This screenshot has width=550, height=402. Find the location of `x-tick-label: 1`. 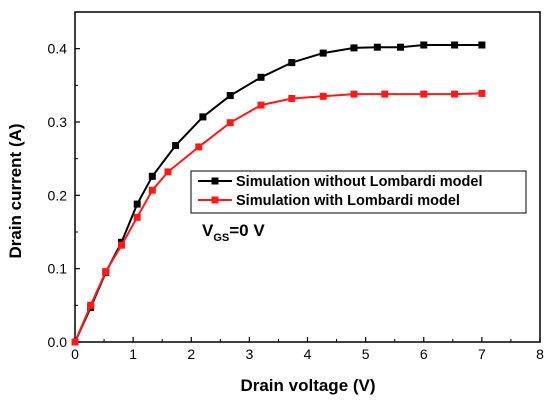

x-tick-label: 1 is located at coordinates (133, 354).